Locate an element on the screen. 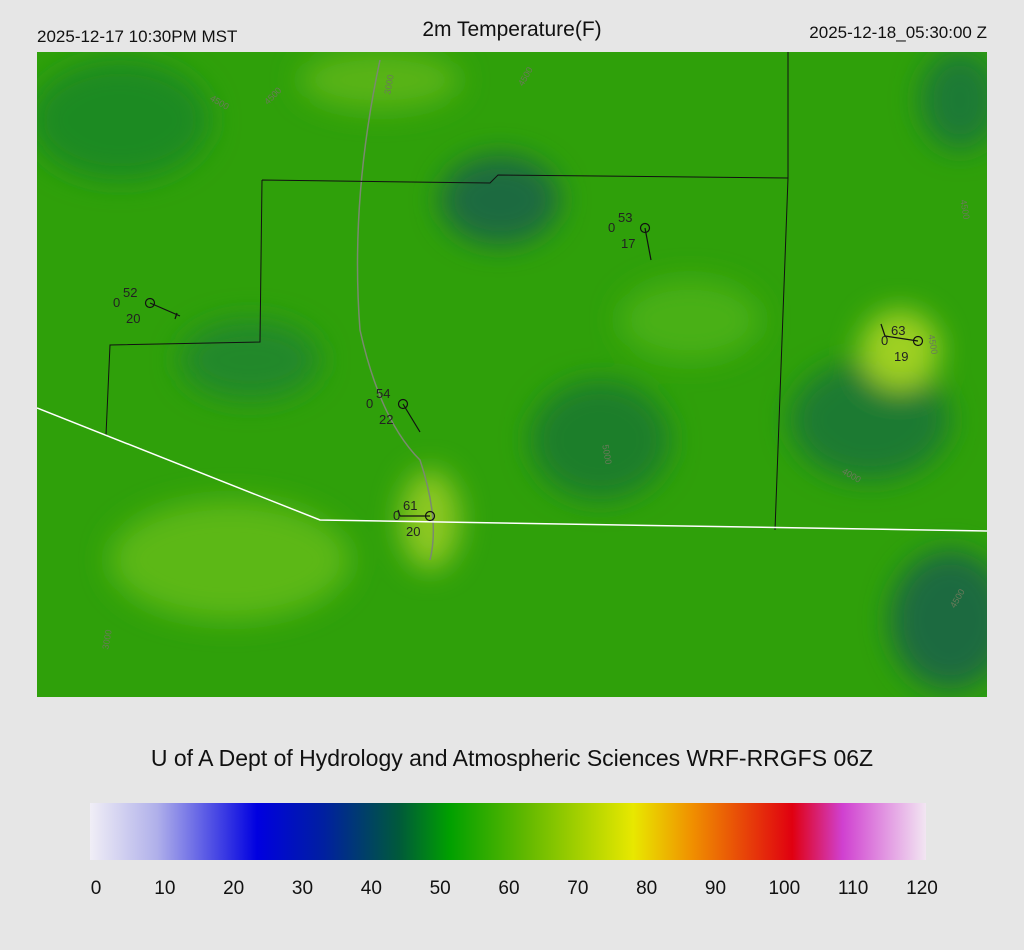 The image size is (1024, 950). local-time: 2025-12-17 10:30PM MST is located at coordinates (137, 36).